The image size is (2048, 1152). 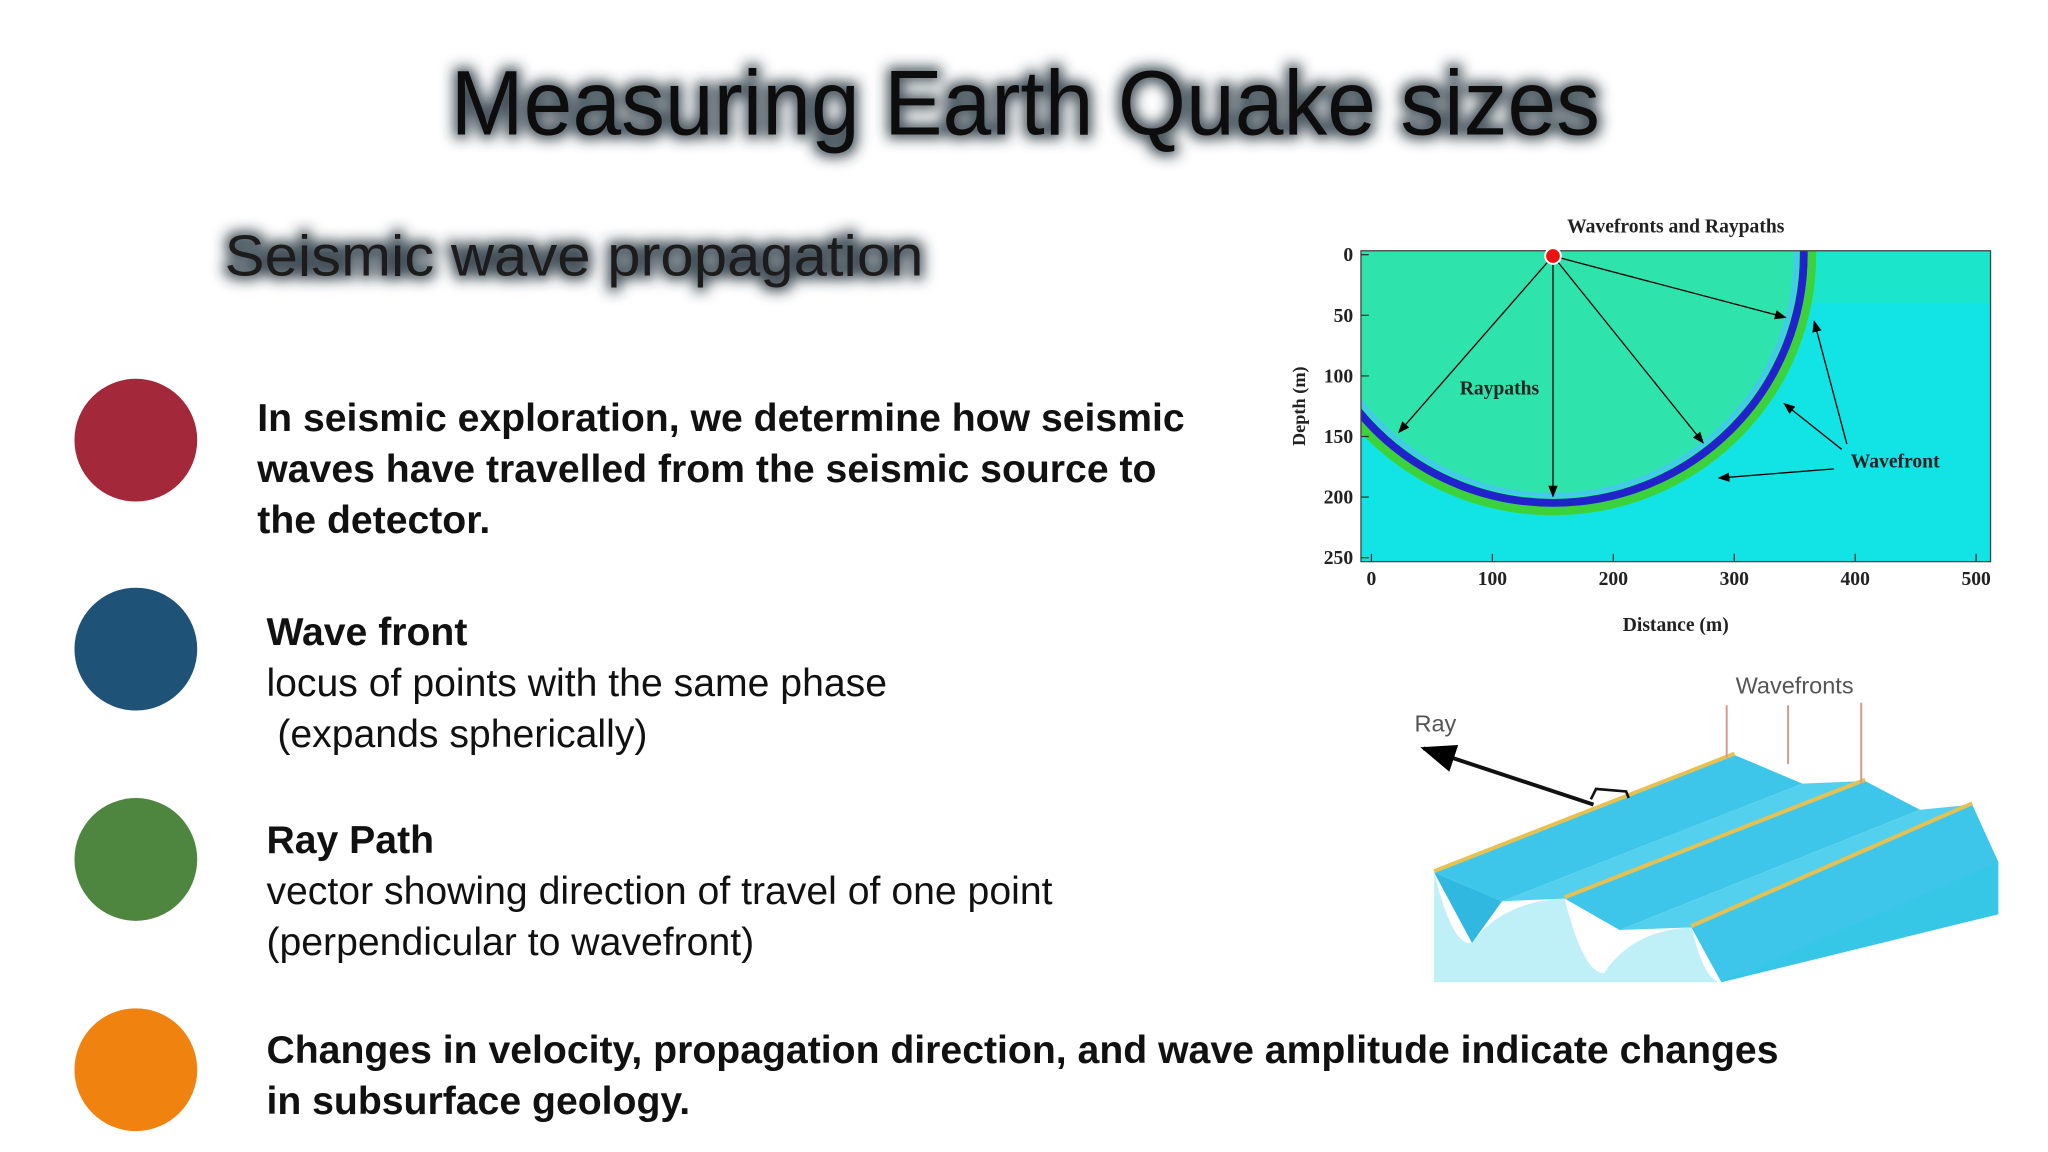 I want to click on plot-frame, so click(x=1676, y=406).